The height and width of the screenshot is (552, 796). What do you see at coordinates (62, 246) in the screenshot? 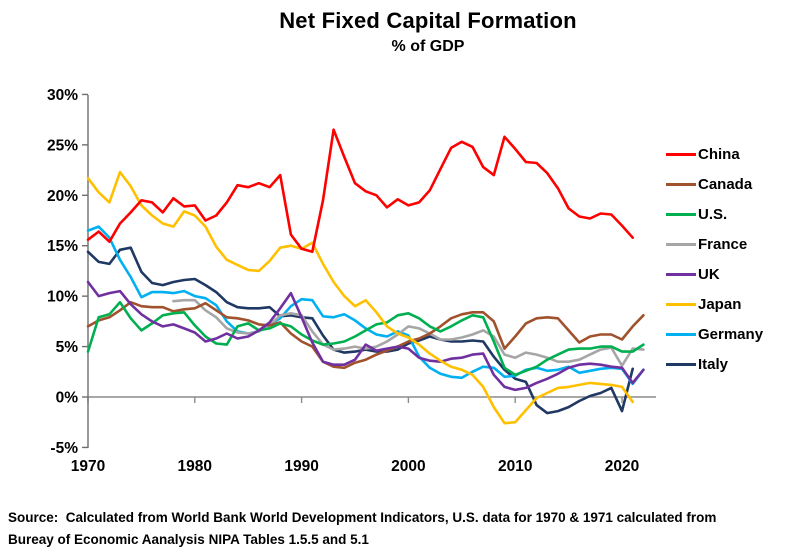
I see `y-tick-label: 15%` at bounding box center [62, 246].